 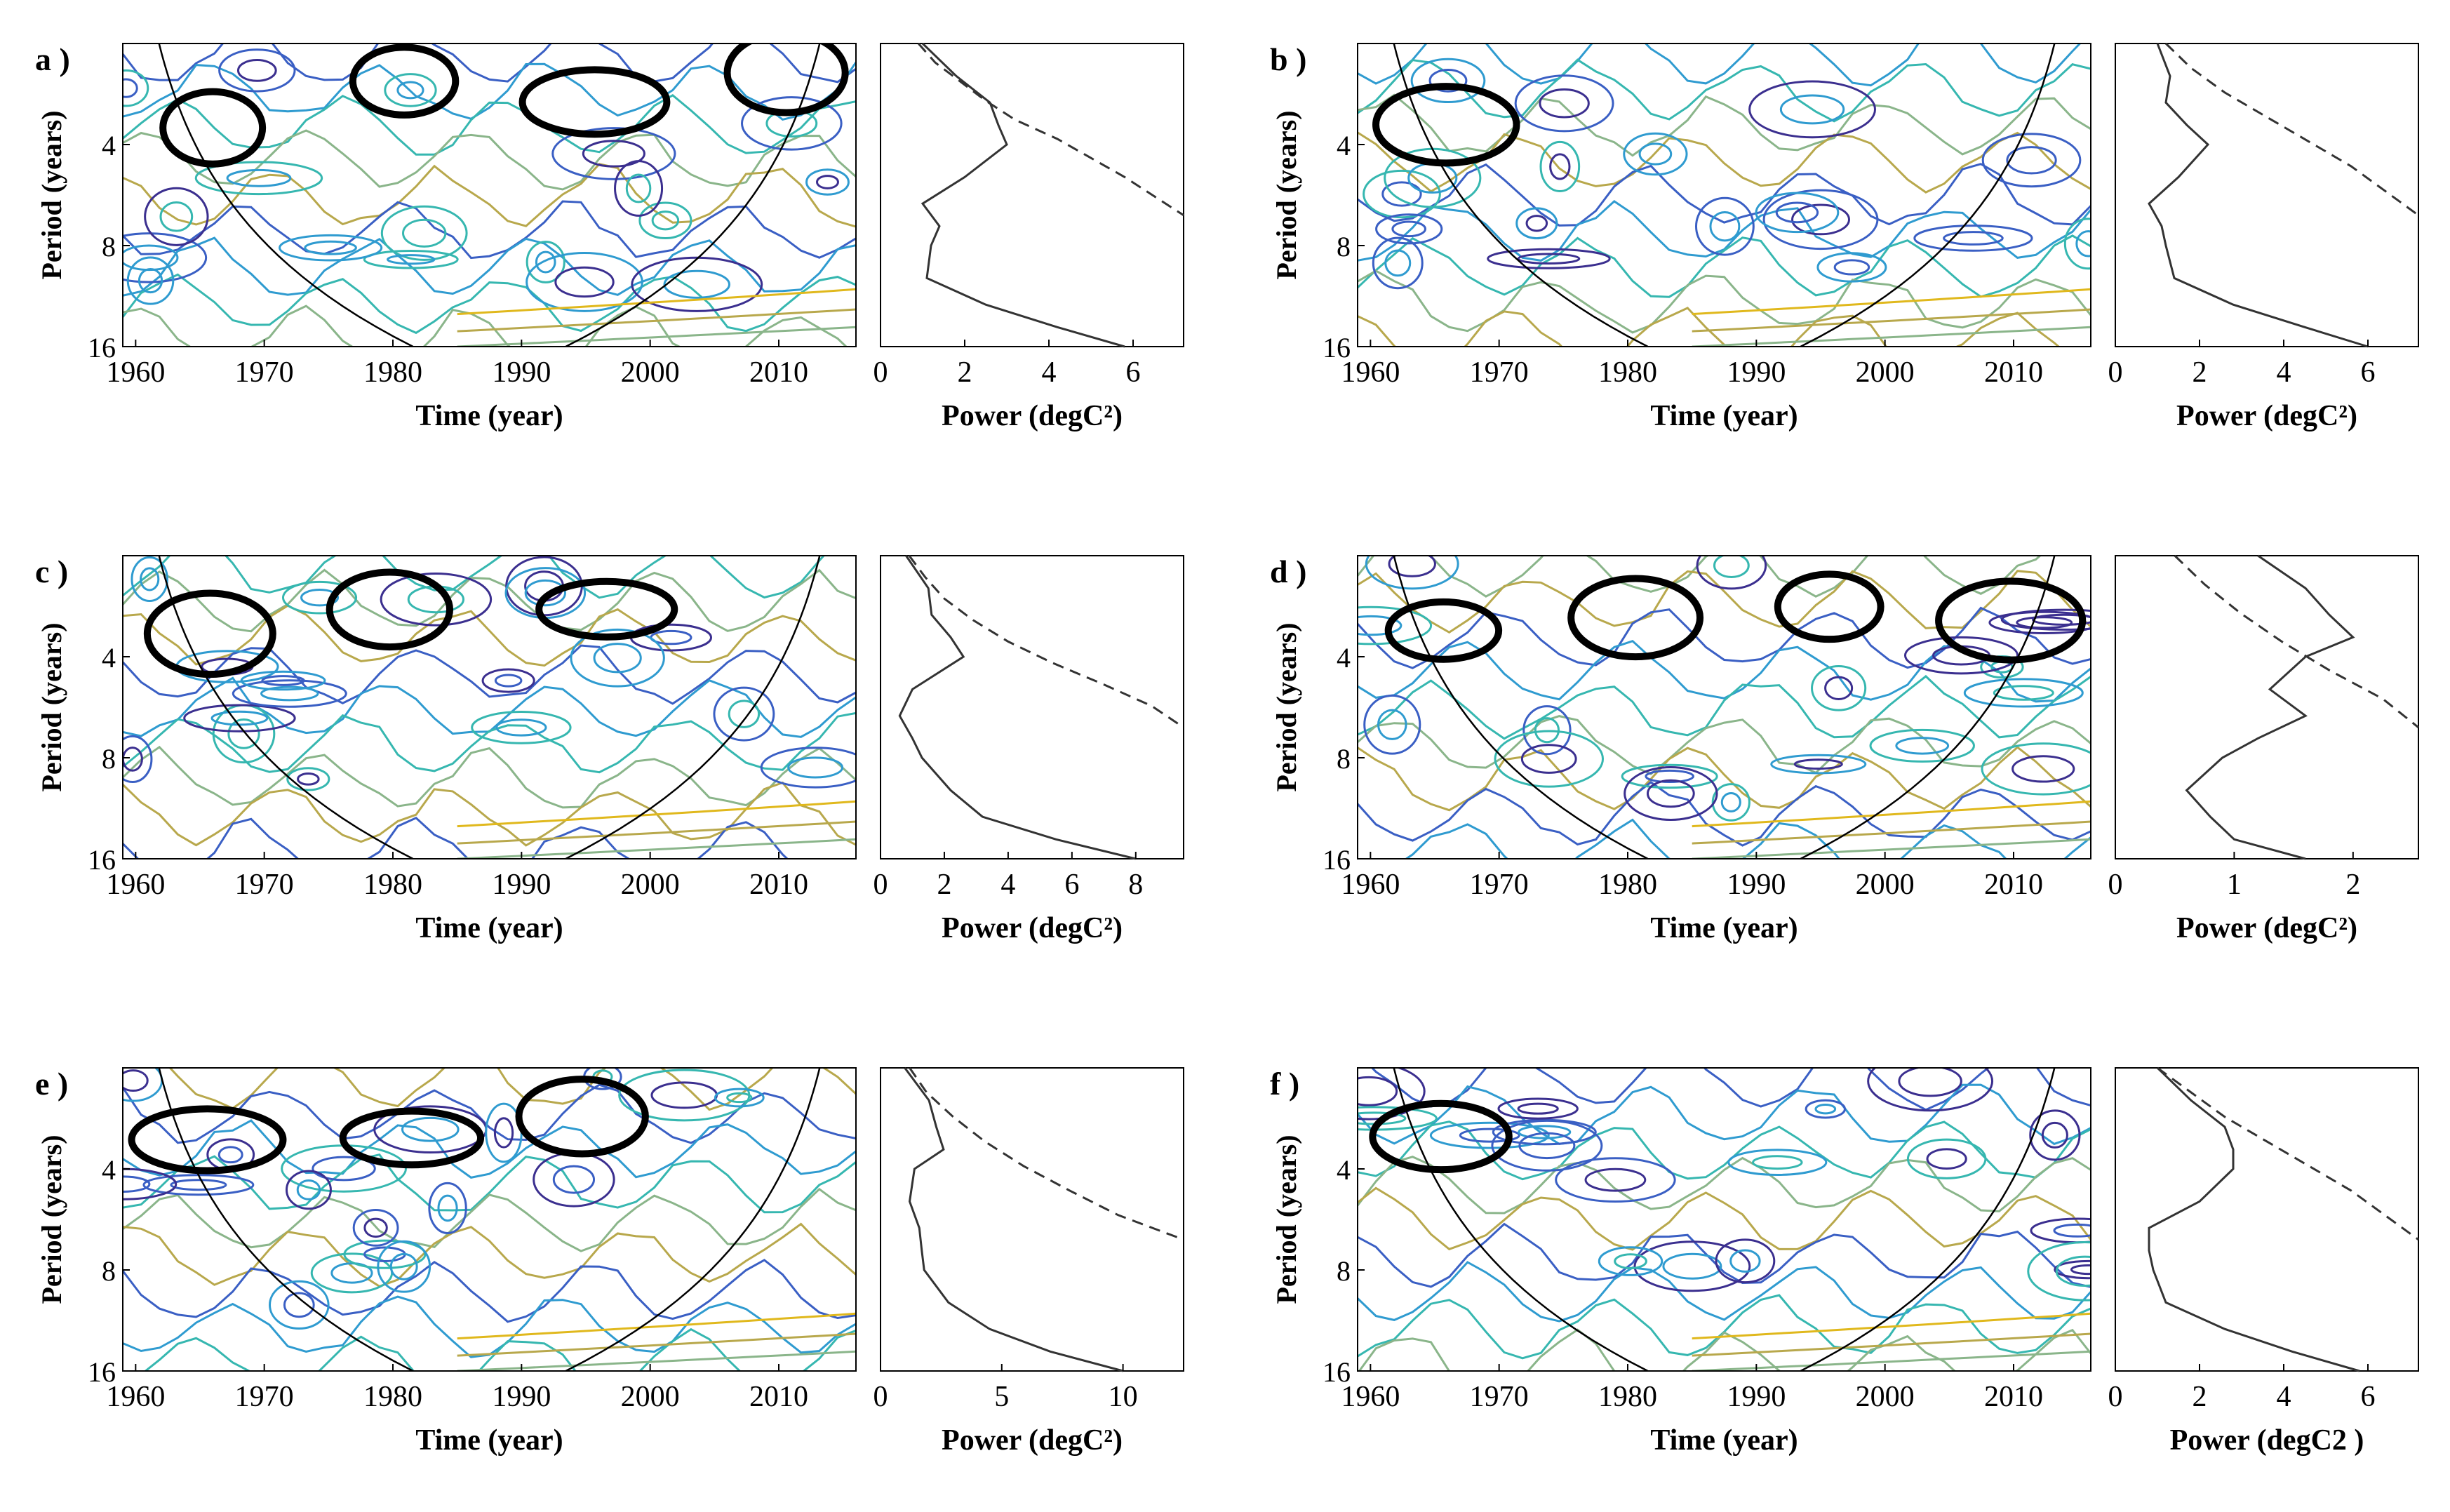 I want to click on power-x-tick-label: 0, so click(x=2115, y=1397).